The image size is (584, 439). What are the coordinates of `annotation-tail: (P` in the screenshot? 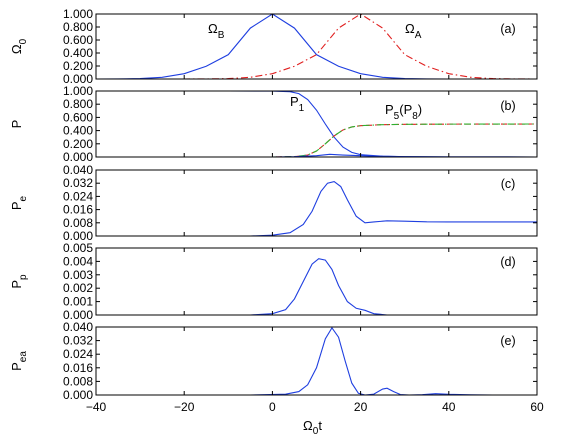 It's located at (405, 109).